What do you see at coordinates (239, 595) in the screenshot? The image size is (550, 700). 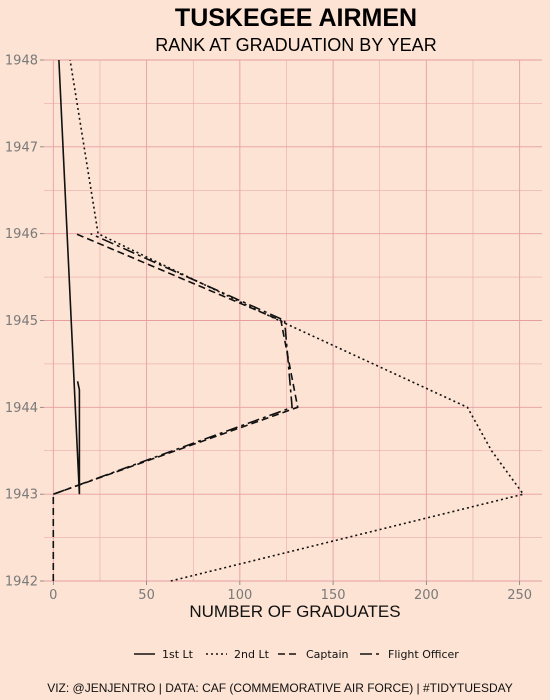 I see `x-tick-label: 100` at bounding box center [239, 595].